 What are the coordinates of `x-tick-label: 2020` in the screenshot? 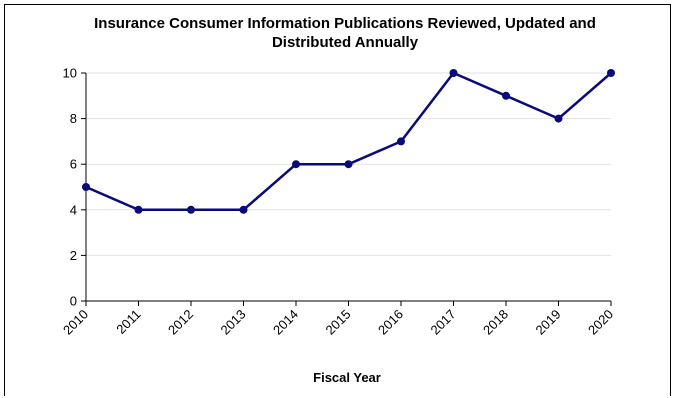 It's located at (600, 322).